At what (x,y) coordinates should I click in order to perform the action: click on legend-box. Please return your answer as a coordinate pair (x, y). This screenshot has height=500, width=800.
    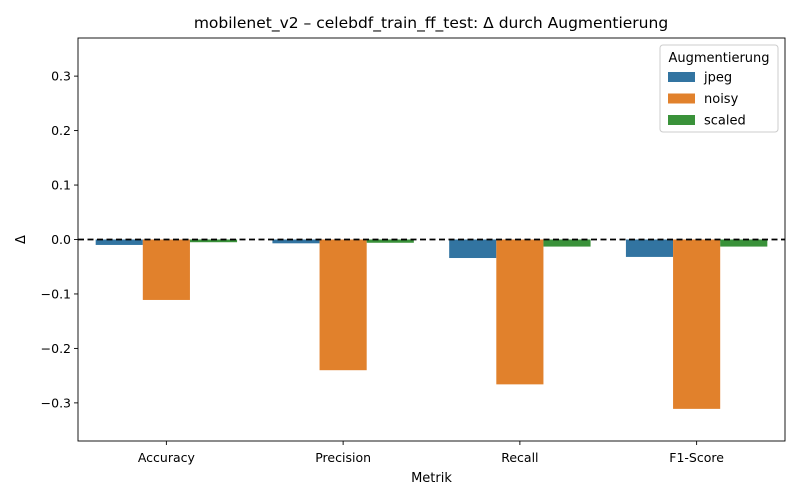
    Looking at the image, I should click on (719, 88).